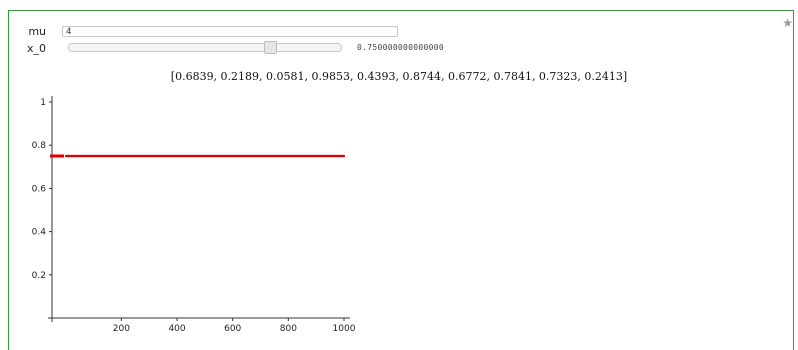  What do you see at coordinates (37, 31) in the screenshot?
I see `mu-label: mu` at bounding box center [37, 31].